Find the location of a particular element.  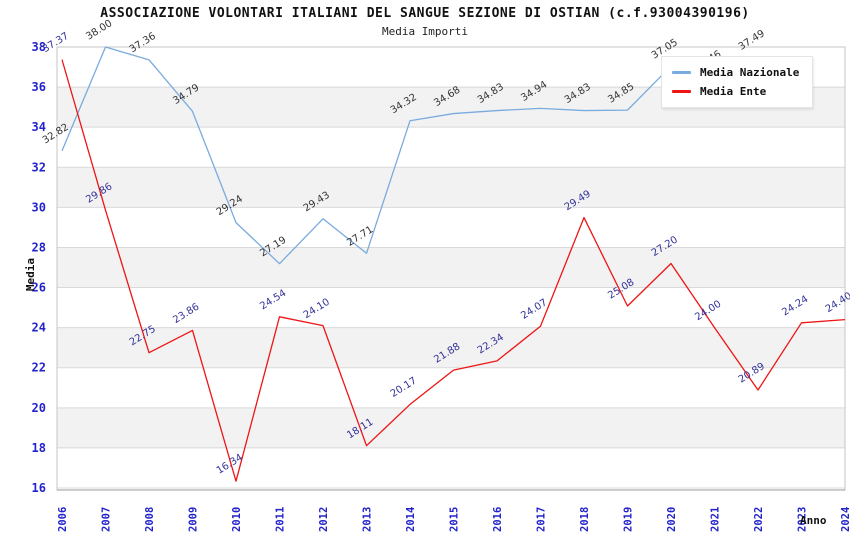

x-tick-label: 2006 is located at coordinates (63, 519).